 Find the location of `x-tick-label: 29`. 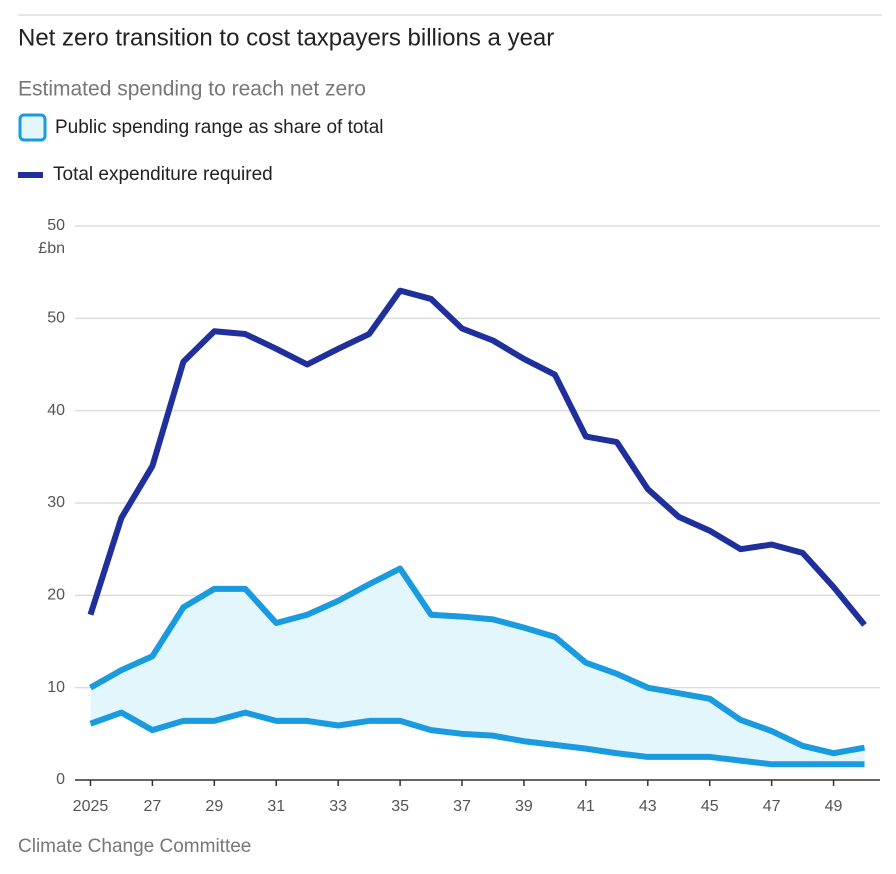

x-tick-label: 29 is located at coordinates (214, 806).